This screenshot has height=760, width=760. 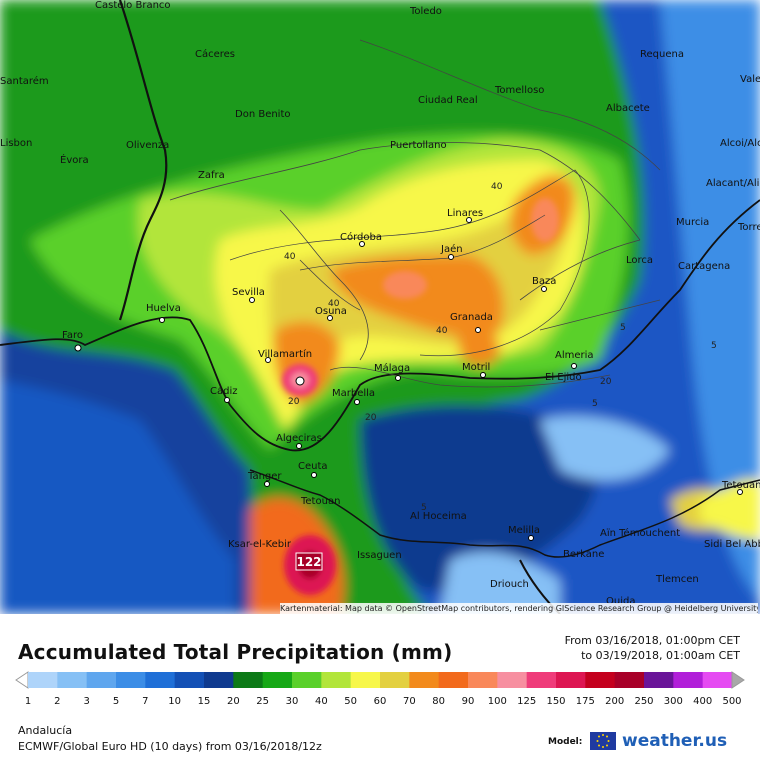 I want to click on scale-tick-label: 3, so click(x=86, y=701).